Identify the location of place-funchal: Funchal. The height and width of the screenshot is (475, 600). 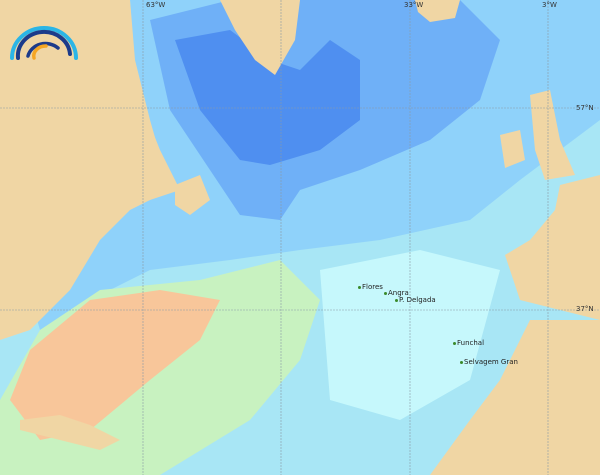
(468, 343).